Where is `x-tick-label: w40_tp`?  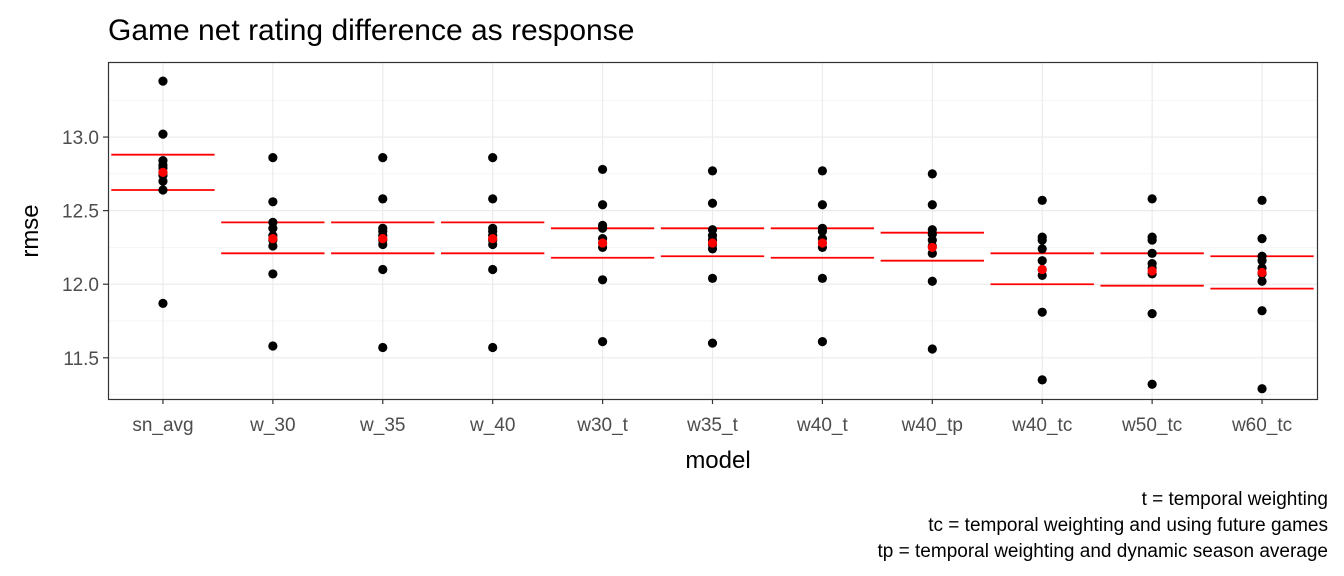
x-tick-label: w40_tp is located at coordinates (932, 425).